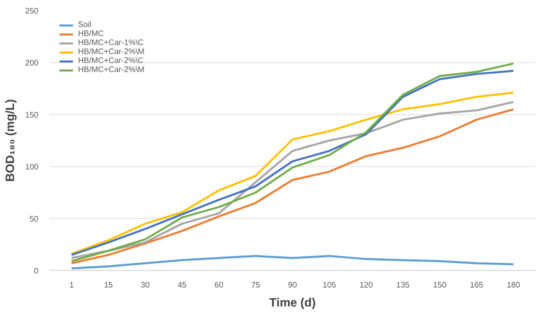 This screenshot has width=550, height=312. I want to click on x-tick-label: 60, so click(219, 285).